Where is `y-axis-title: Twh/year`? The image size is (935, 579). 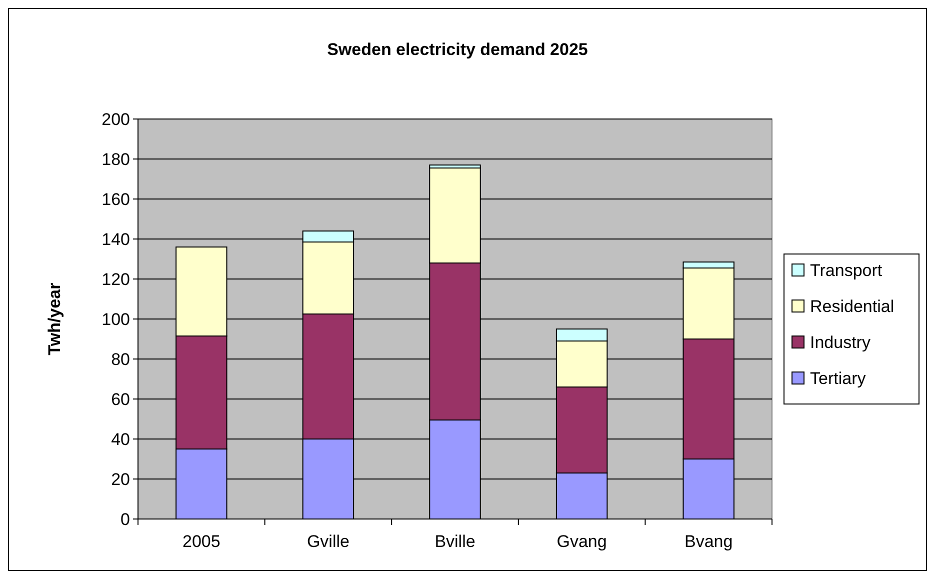
y-axis-title: Twh/year is located at coordinates (54, 319).